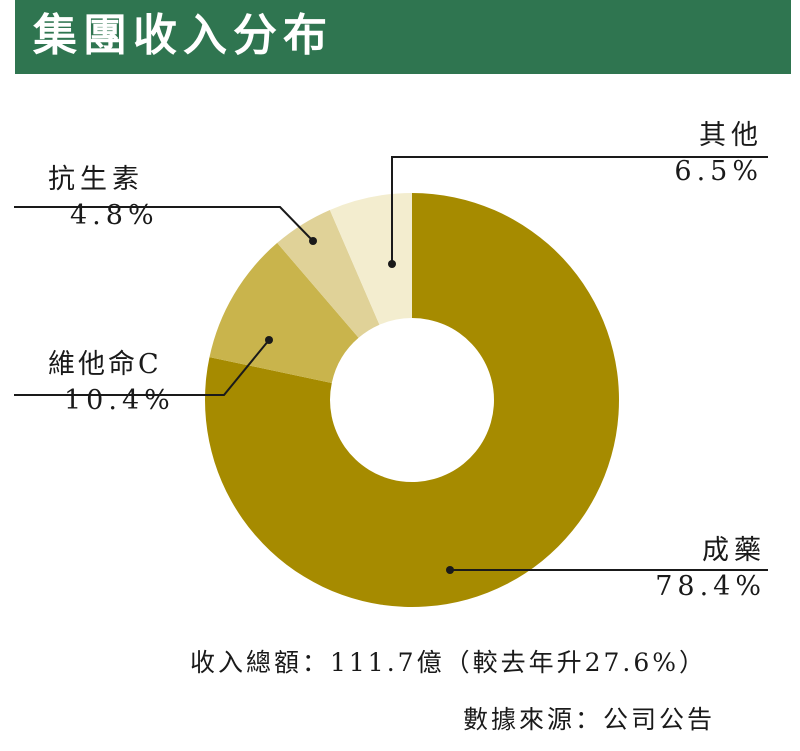 This screenshot has height=751, width=800. Describe the element at coordinates (718, 171) in the screenshot. I see `label-other-value: 6.5%` at that location.